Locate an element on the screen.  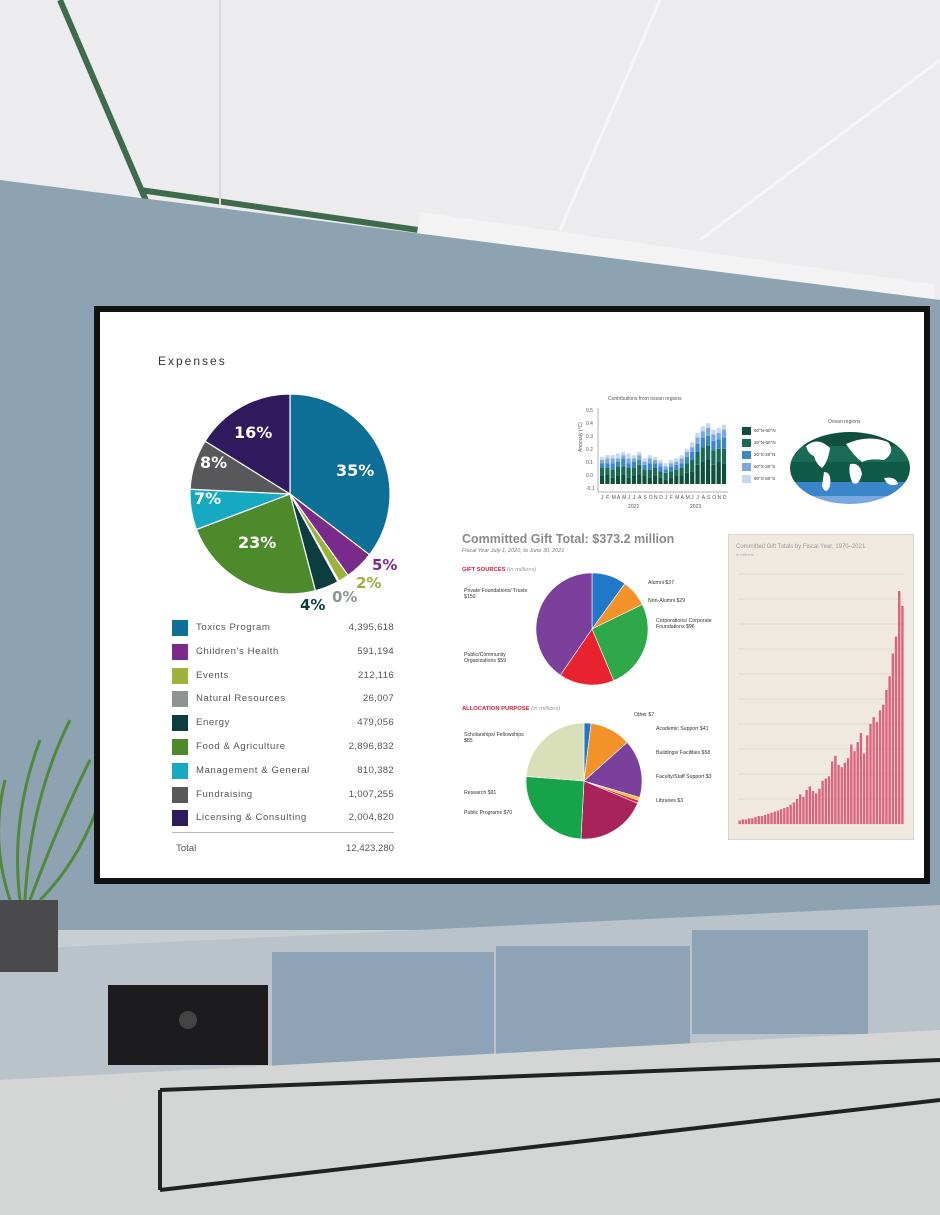
expenses-pie-chart: 35% 5%2%0% 4% 23% 7% 8% 16% is located at coordinates (293, 502).